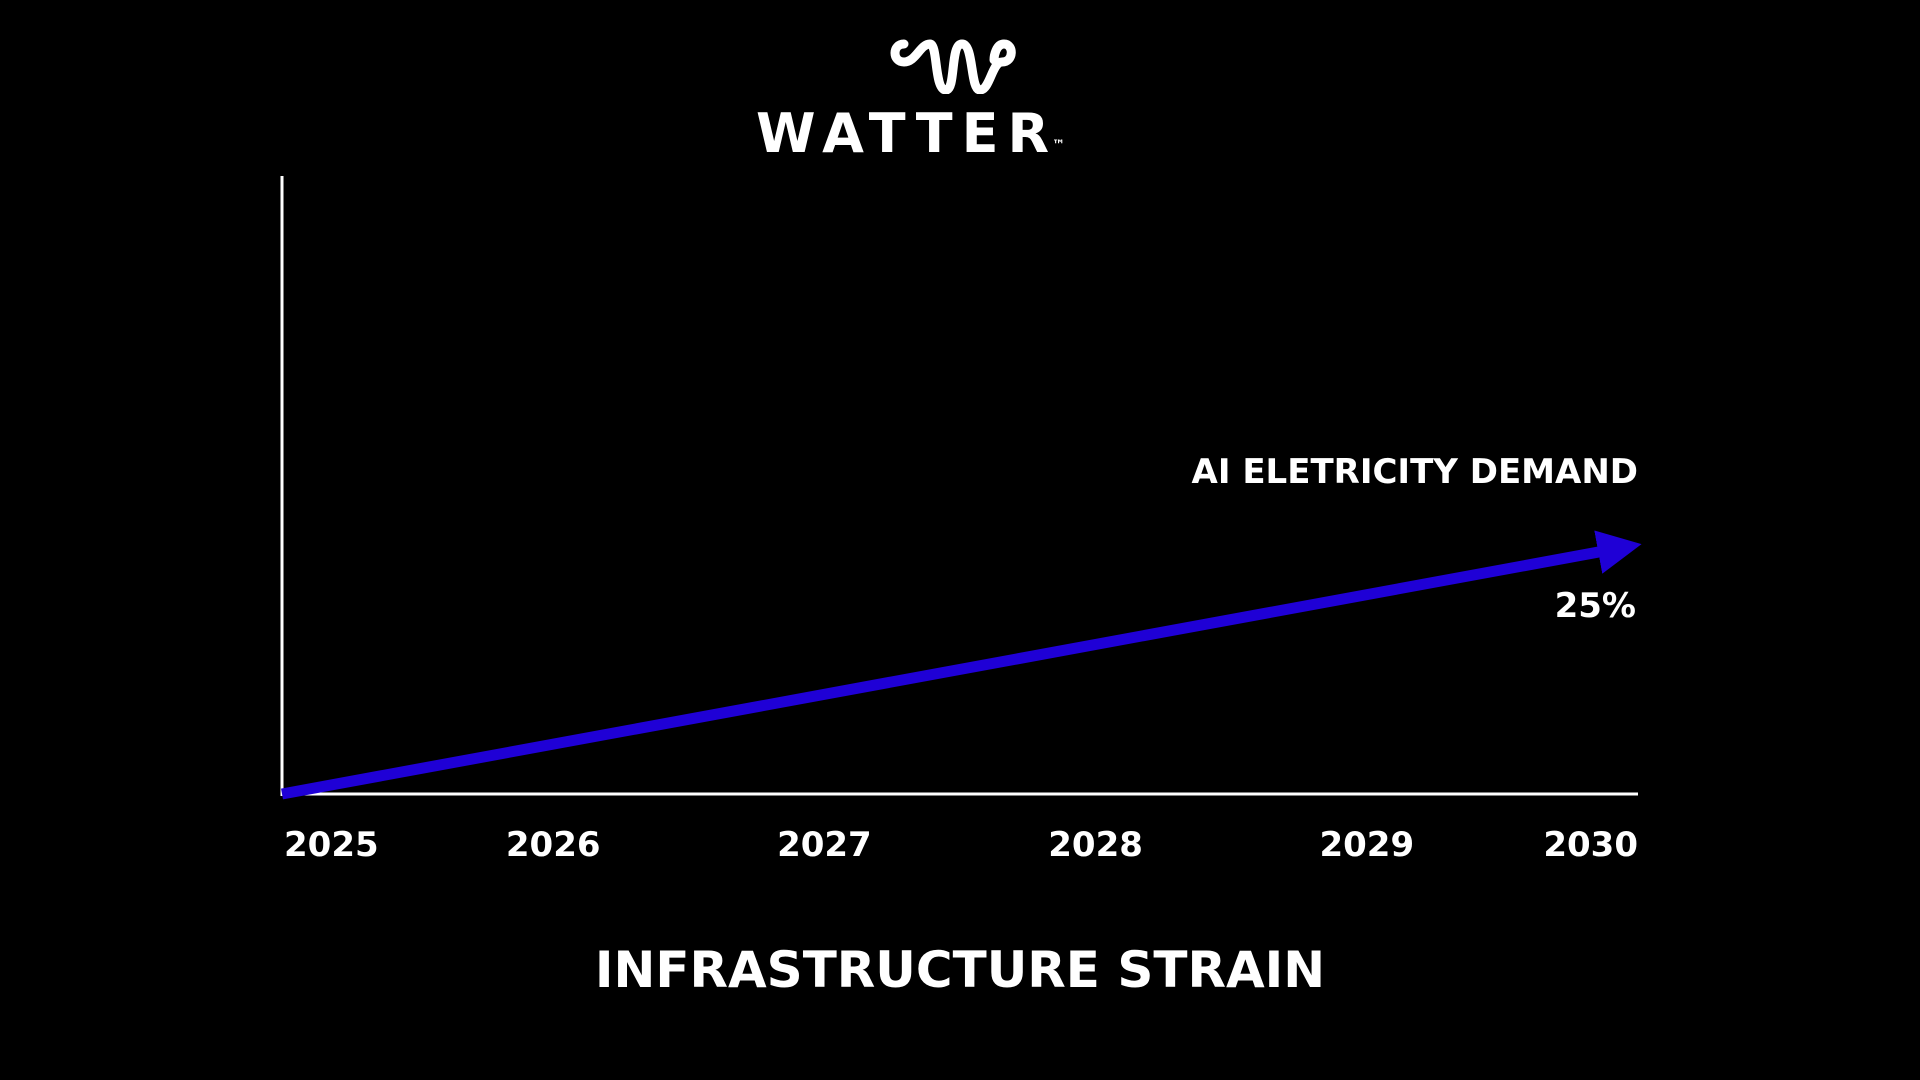 The height and width of the screenshot is (1080, 1920). Describe the element at coordinates (1595, 606) in the screenshot. I see `data-label-end-value: 25%` at that location.